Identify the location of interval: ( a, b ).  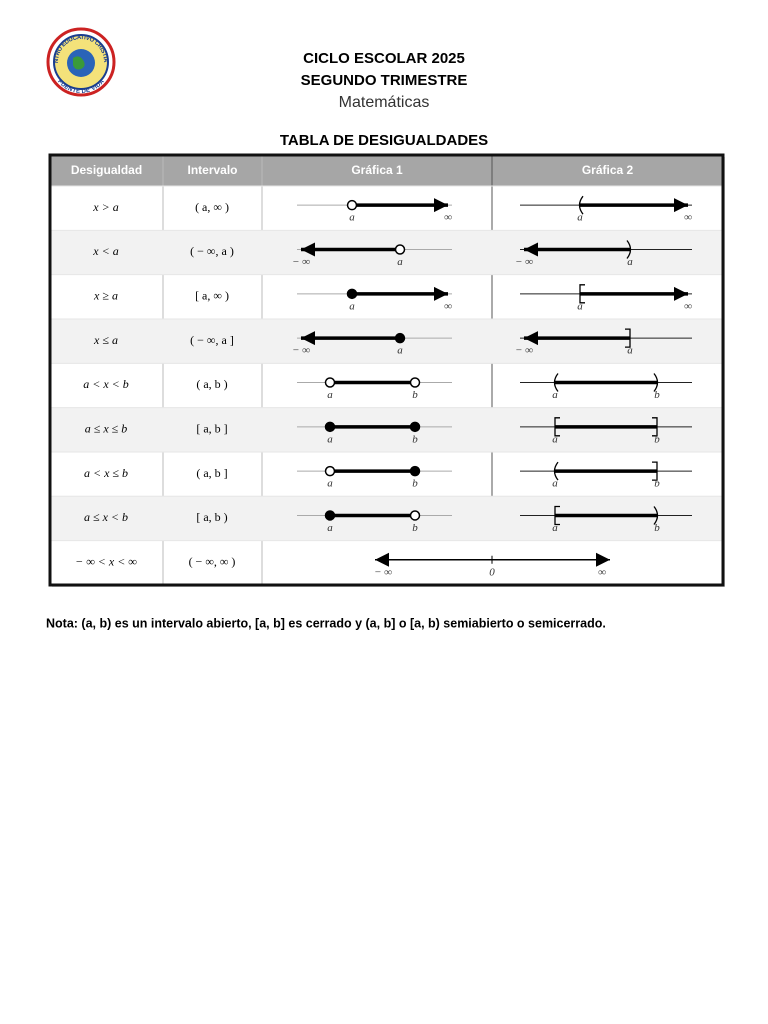
(211, 384).